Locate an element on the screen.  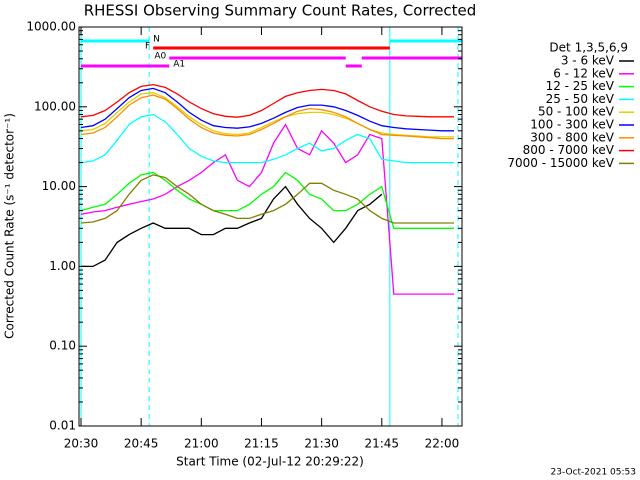
footer: 23-Oct-2021 05:53 is located at coordinates (593, 473).